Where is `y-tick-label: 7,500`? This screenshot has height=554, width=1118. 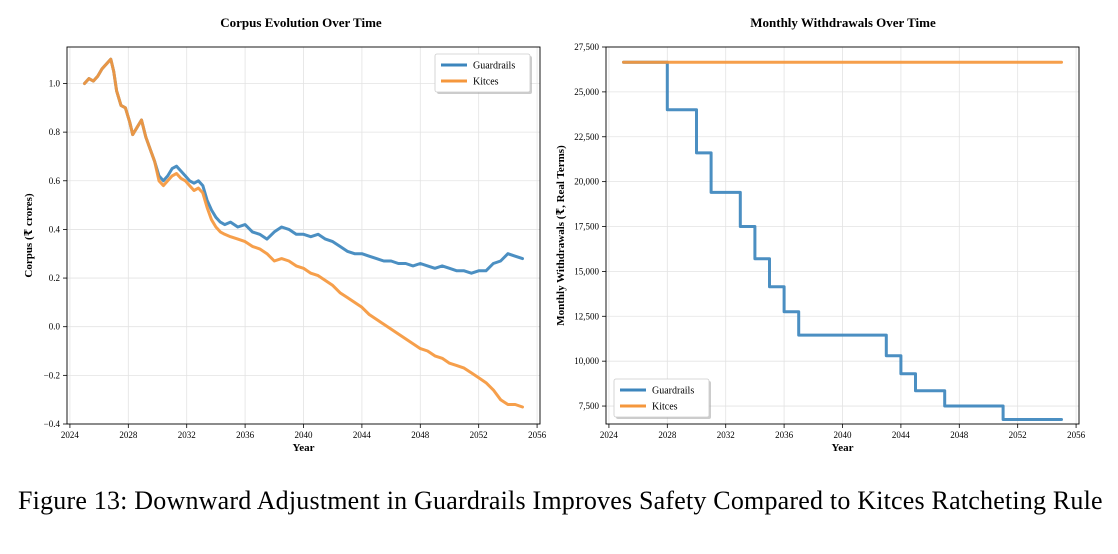 y-tick-label: 7,500 is located at coordinates (589, 406).